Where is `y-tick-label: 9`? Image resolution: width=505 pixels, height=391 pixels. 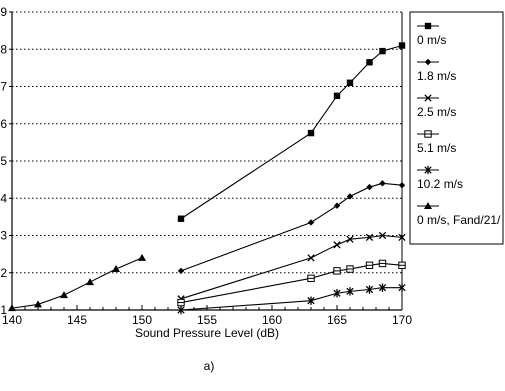 y-tick-label: 9 is located at coordinates (3, 12).